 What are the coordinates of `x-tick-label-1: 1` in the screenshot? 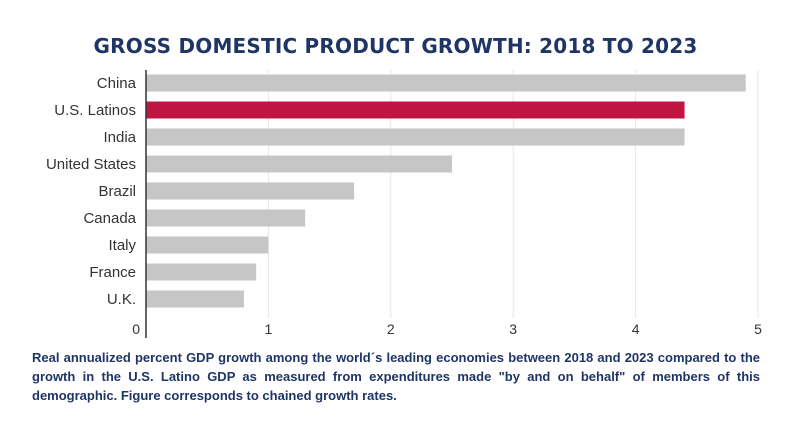 It's located at (269, 329).